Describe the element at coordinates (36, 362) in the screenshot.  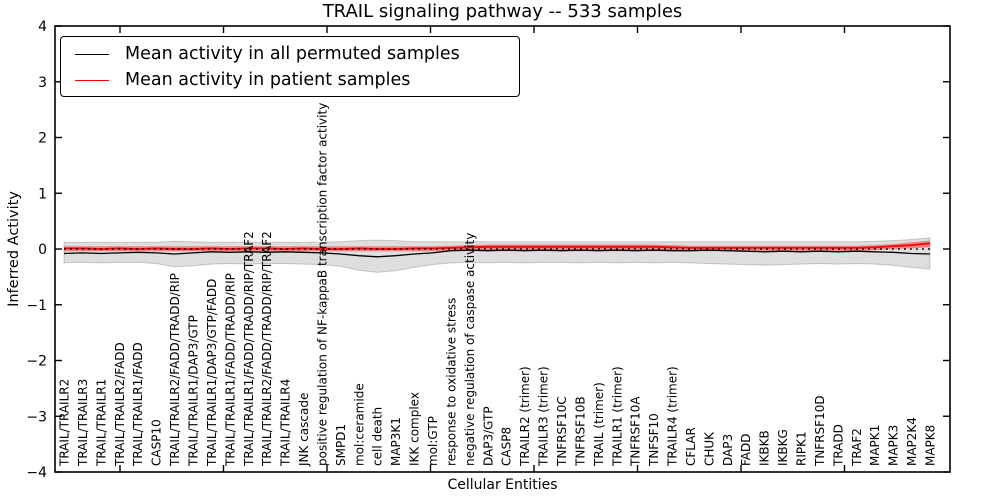
I see `y-tick-label: −2` at that location.